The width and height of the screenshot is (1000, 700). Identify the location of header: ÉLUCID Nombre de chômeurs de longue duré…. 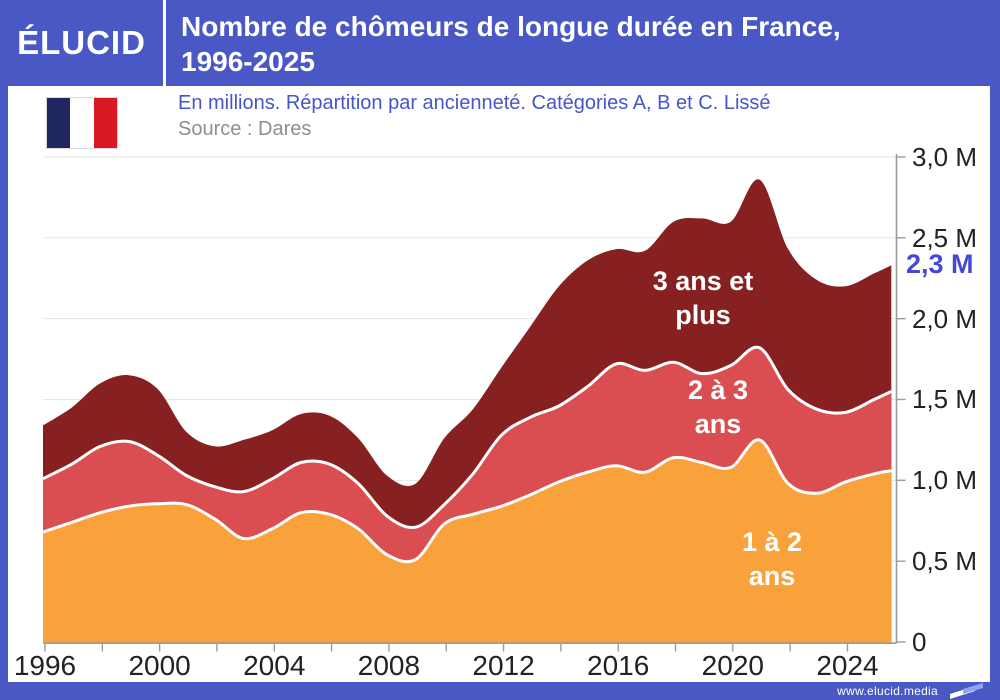
(500, 43).